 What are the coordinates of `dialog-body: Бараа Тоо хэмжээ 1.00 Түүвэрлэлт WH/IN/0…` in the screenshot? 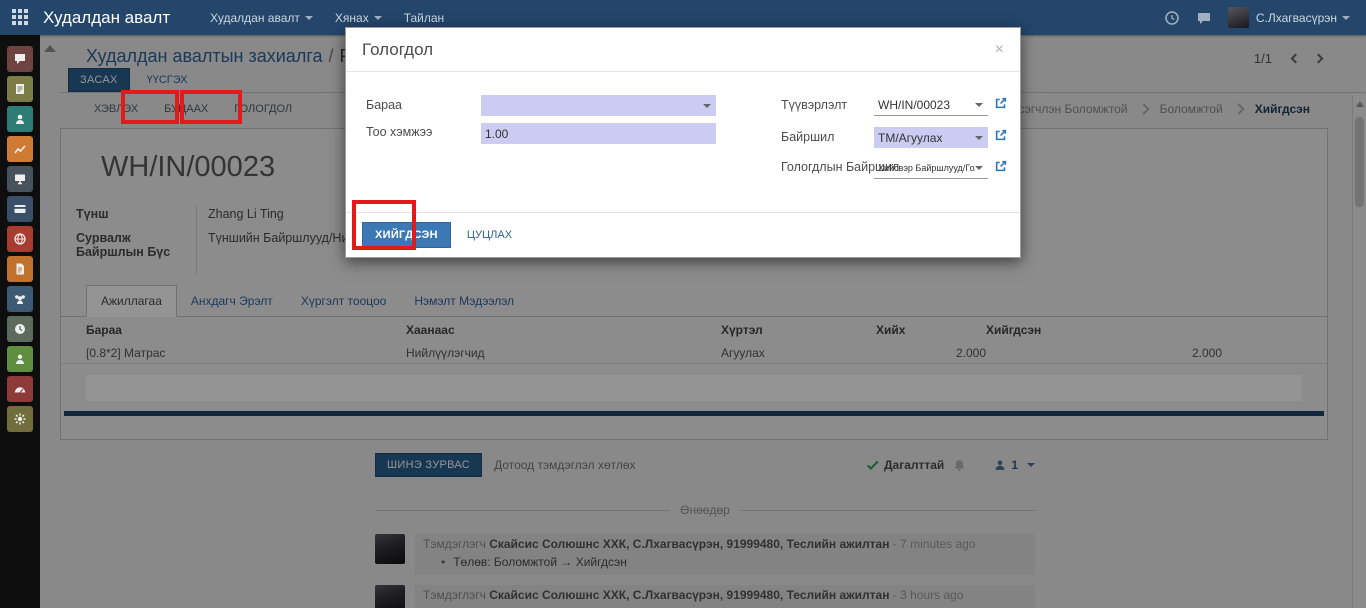 It's located at (683, 142).